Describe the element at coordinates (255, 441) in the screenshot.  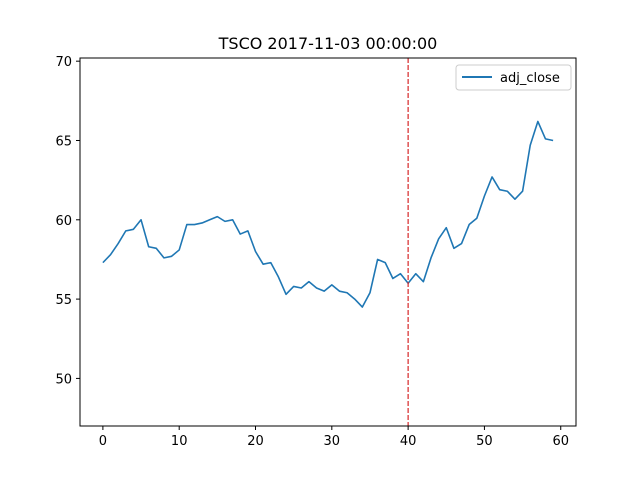
I see `x-tick-label: 20` at that location.